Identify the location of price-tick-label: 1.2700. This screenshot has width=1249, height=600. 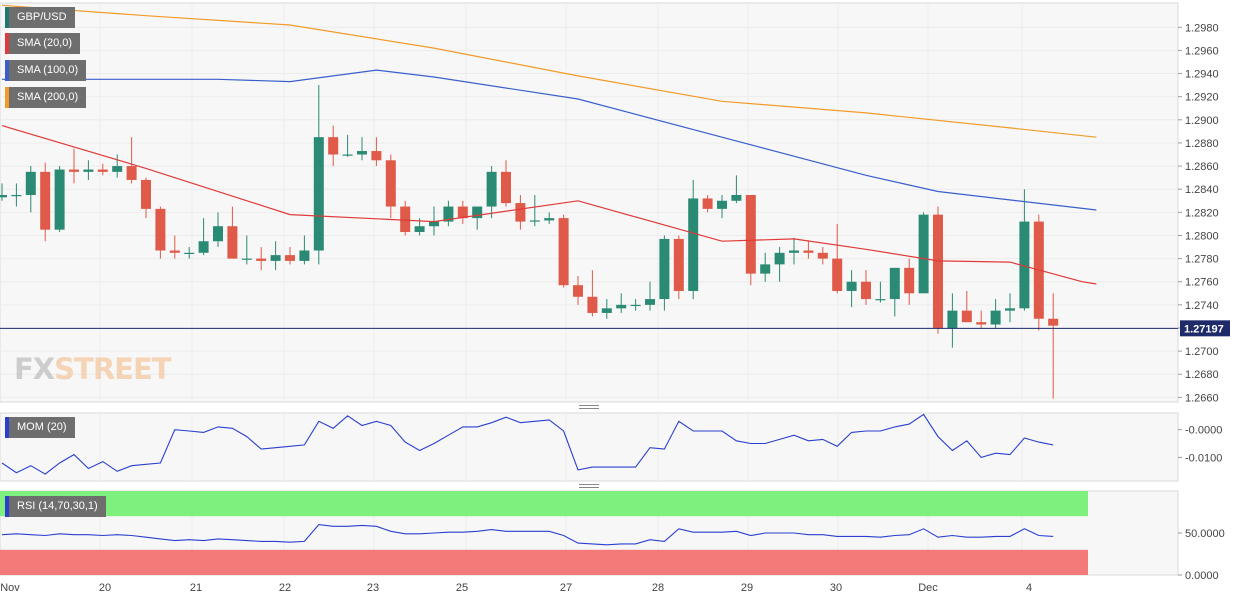
(1202, 352).